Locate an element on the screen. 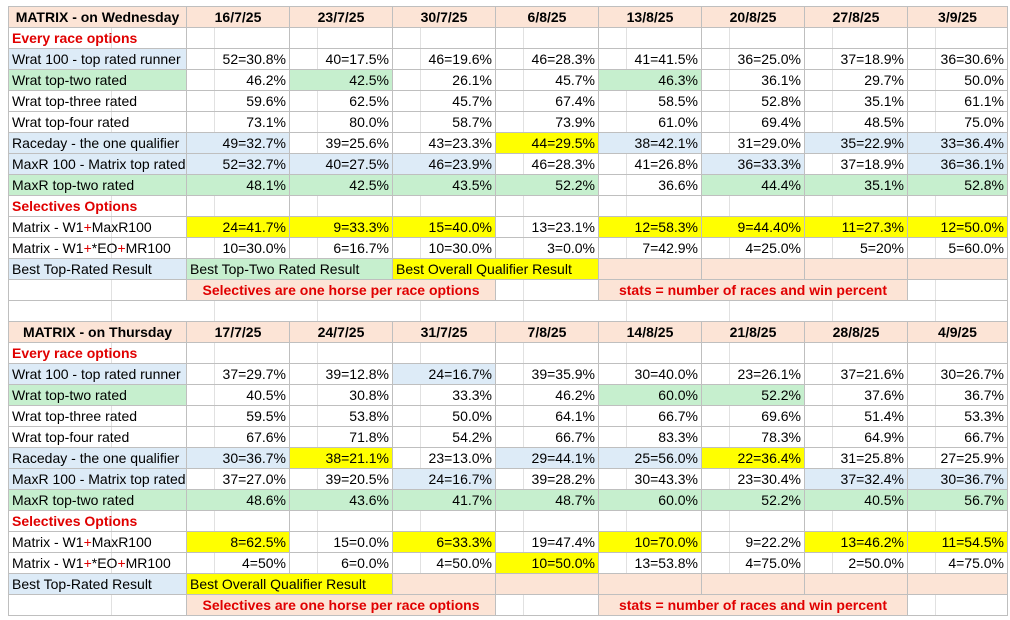 The width and height of the screenshot is (1010, 620). cell: 73.1% is located at coordinates (238, 122).